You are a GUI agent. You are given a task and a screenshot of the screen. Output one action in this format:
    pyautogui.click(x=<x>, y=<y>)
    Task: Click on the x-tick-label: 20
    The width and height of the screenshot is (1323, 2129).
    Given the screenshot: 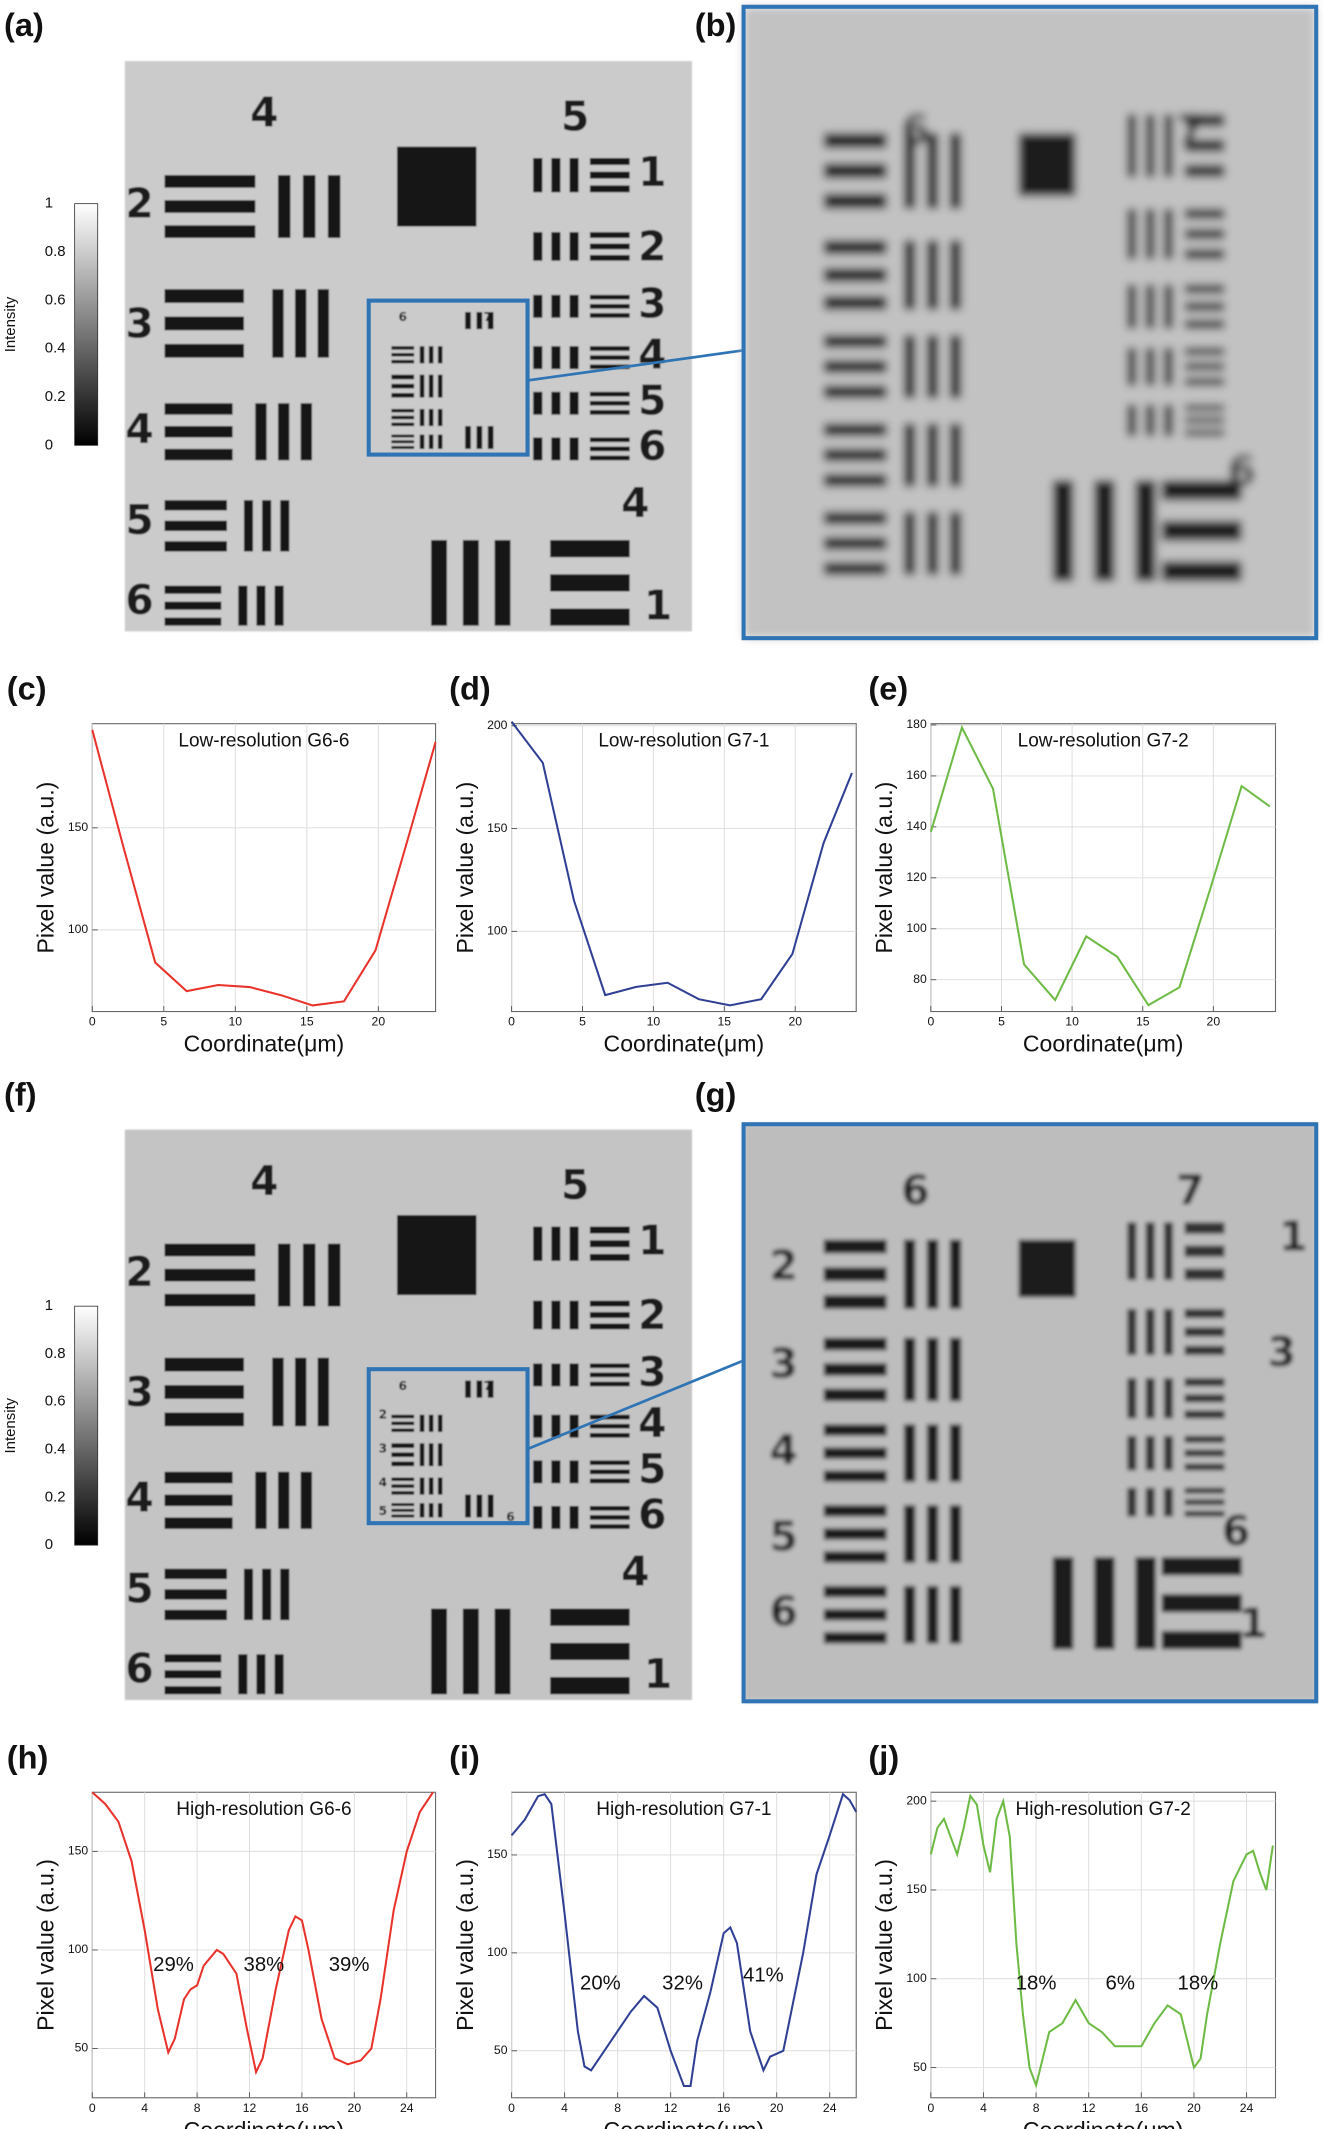 What is the action you would take?
    pyautogui.click(x=777, y=2108)
    